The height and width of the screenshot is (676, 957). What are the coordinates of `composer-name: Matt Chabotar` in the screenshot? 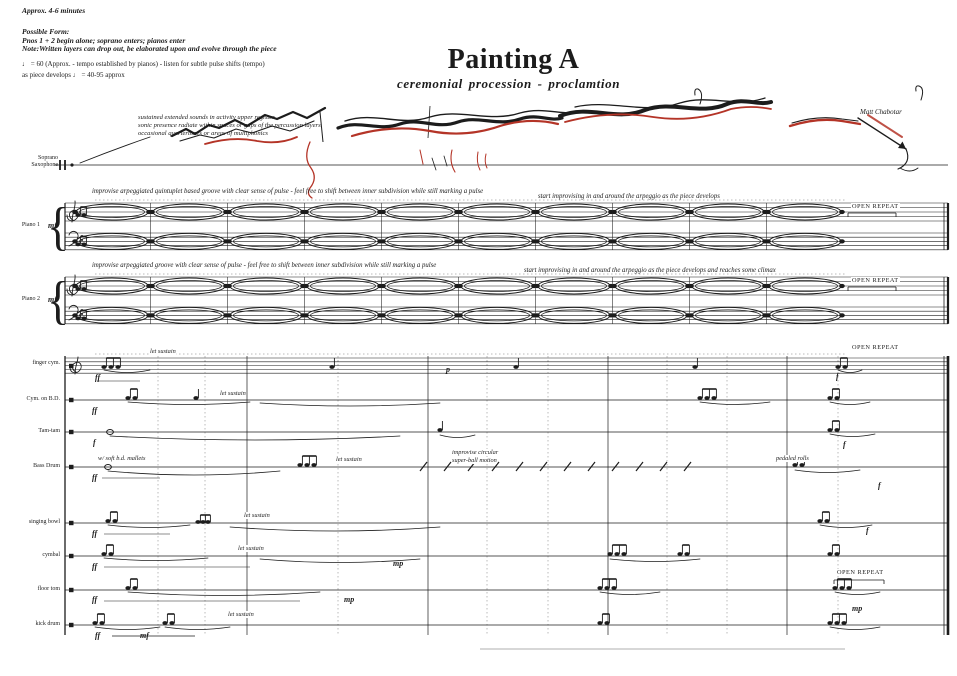 It's located at (881, 112).